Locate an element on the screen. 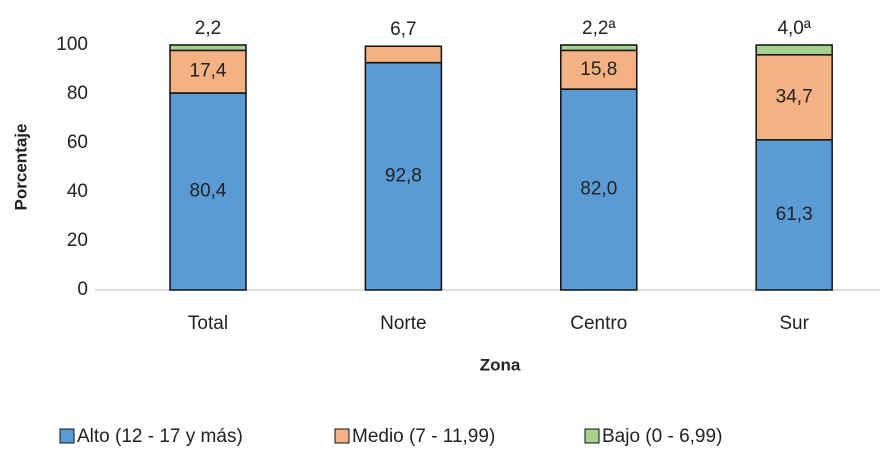  legend-label: Bajo (0 - 6,99) is located at coordinates (662, 436).